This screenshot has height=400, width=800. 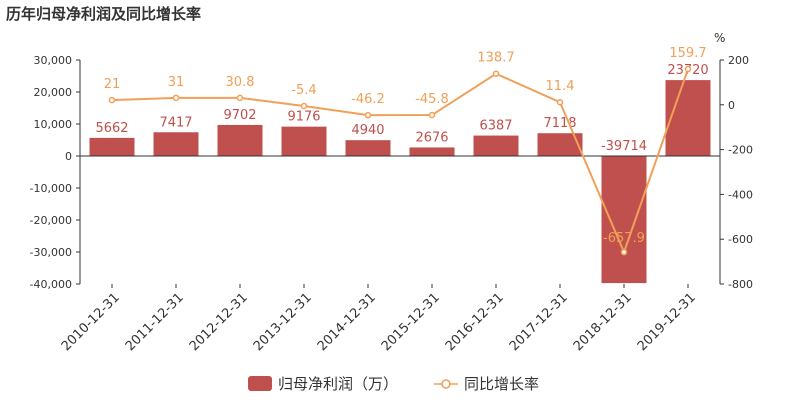 I want to click on bar-label: 9702, so click(x=239, y=115).